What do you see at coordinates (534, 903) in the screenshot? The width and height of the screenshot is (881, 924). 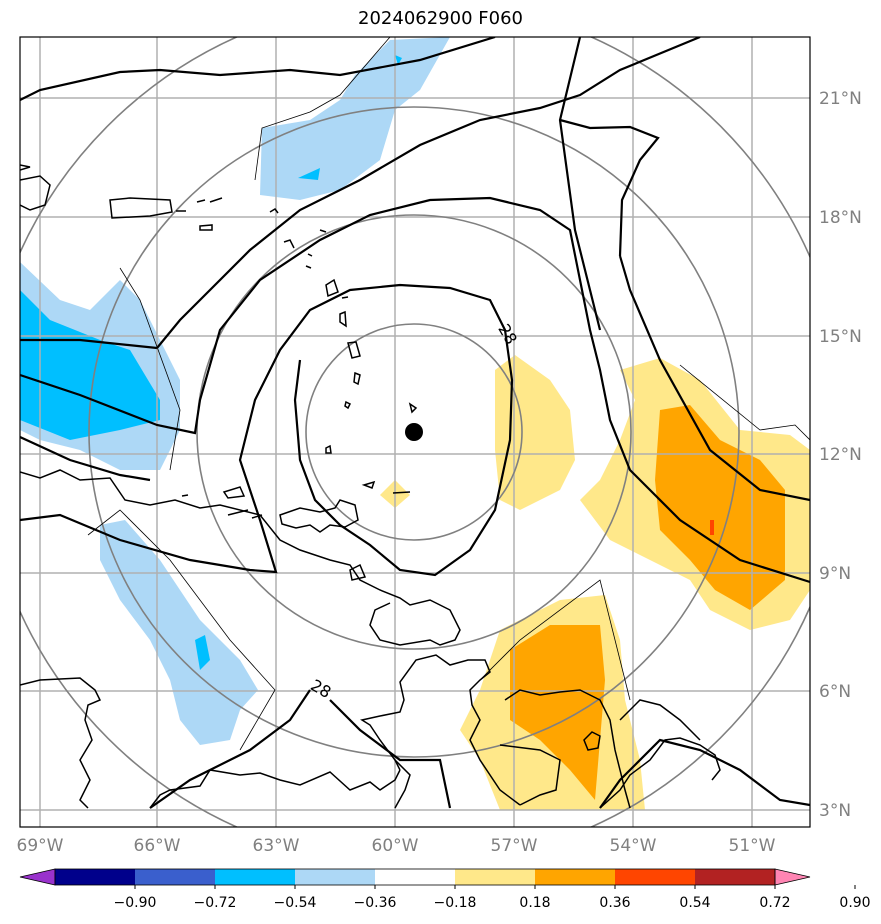 I see `colorbar-tick-label: 0.18` at bounding box center [534, 903].